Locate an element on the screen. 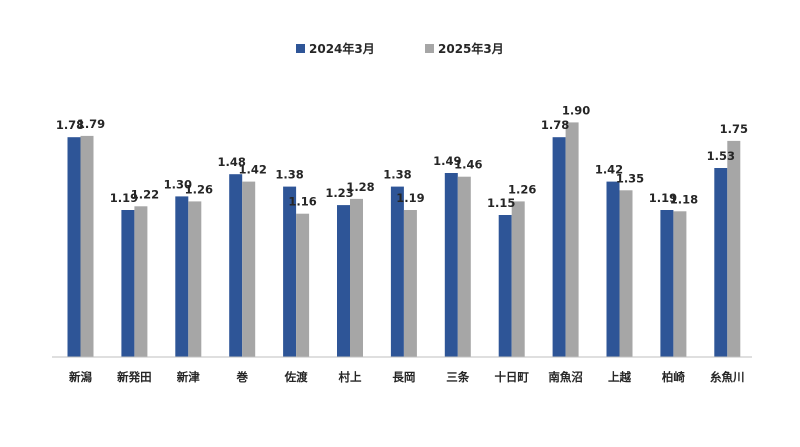 Image resolution: width=800 pixels, height=447 pixels. value-label-2024-11: 1.19 is located at coordinates (663, 198).